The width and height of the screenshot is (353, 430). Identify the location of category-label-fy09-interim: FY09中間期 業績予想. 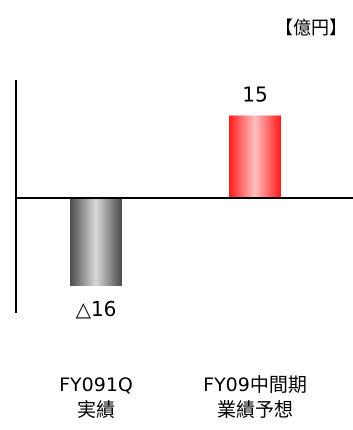
(255, 398).